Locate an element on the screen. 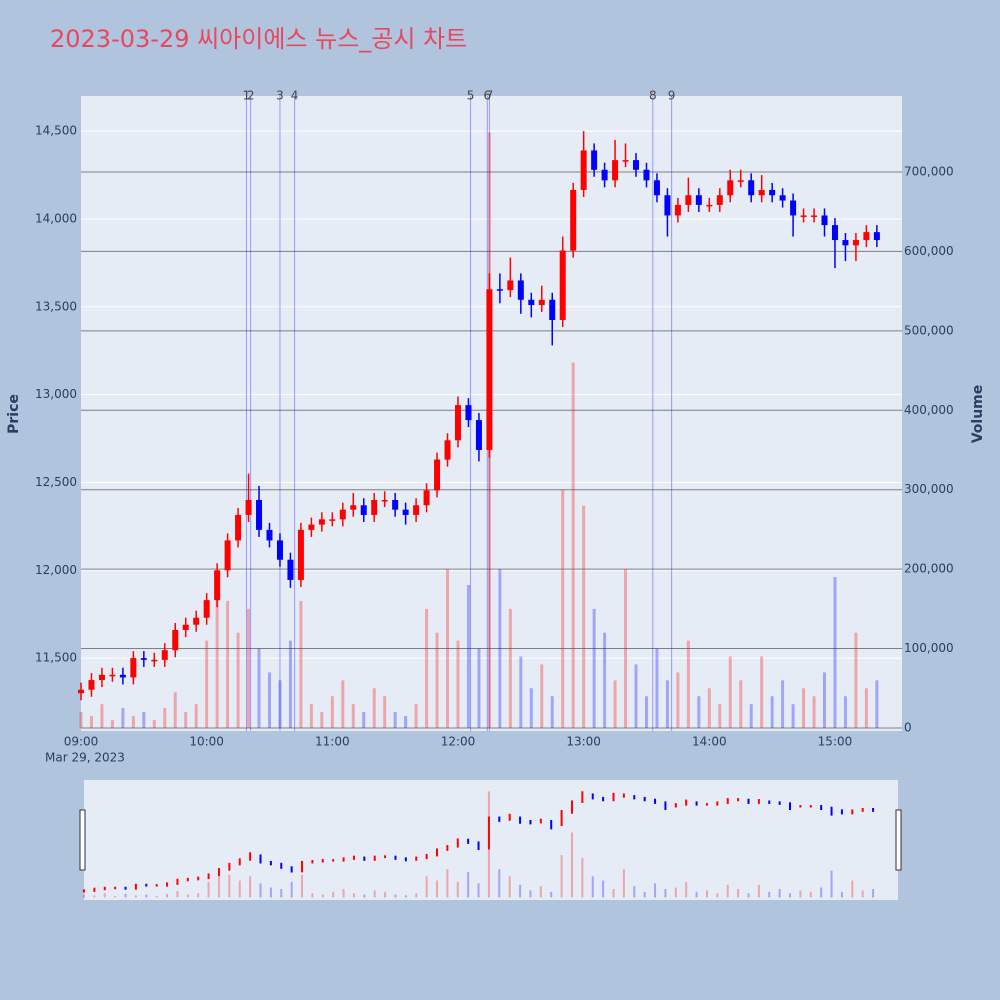 The height and width of the screenshot is (1000, 1000). event-label: 8 is located at coordinates (653, 96).